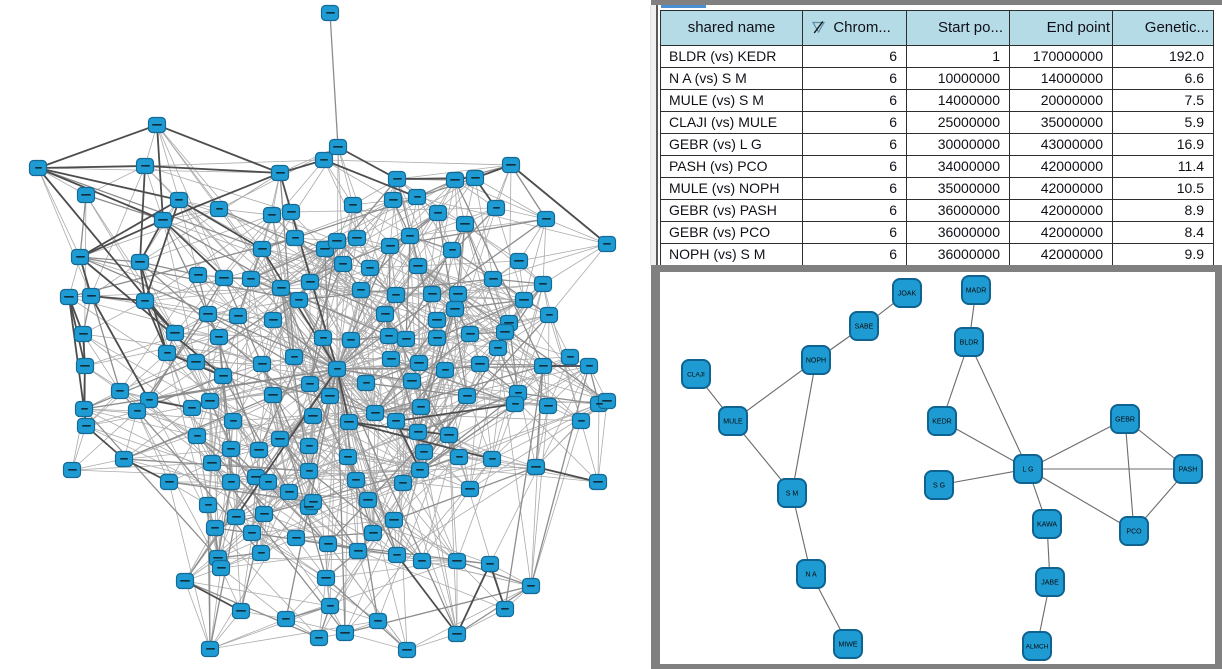 The height and width of the screenshot is (669, 1222). I want to click on svg-text: SABE, so click(864, 327).